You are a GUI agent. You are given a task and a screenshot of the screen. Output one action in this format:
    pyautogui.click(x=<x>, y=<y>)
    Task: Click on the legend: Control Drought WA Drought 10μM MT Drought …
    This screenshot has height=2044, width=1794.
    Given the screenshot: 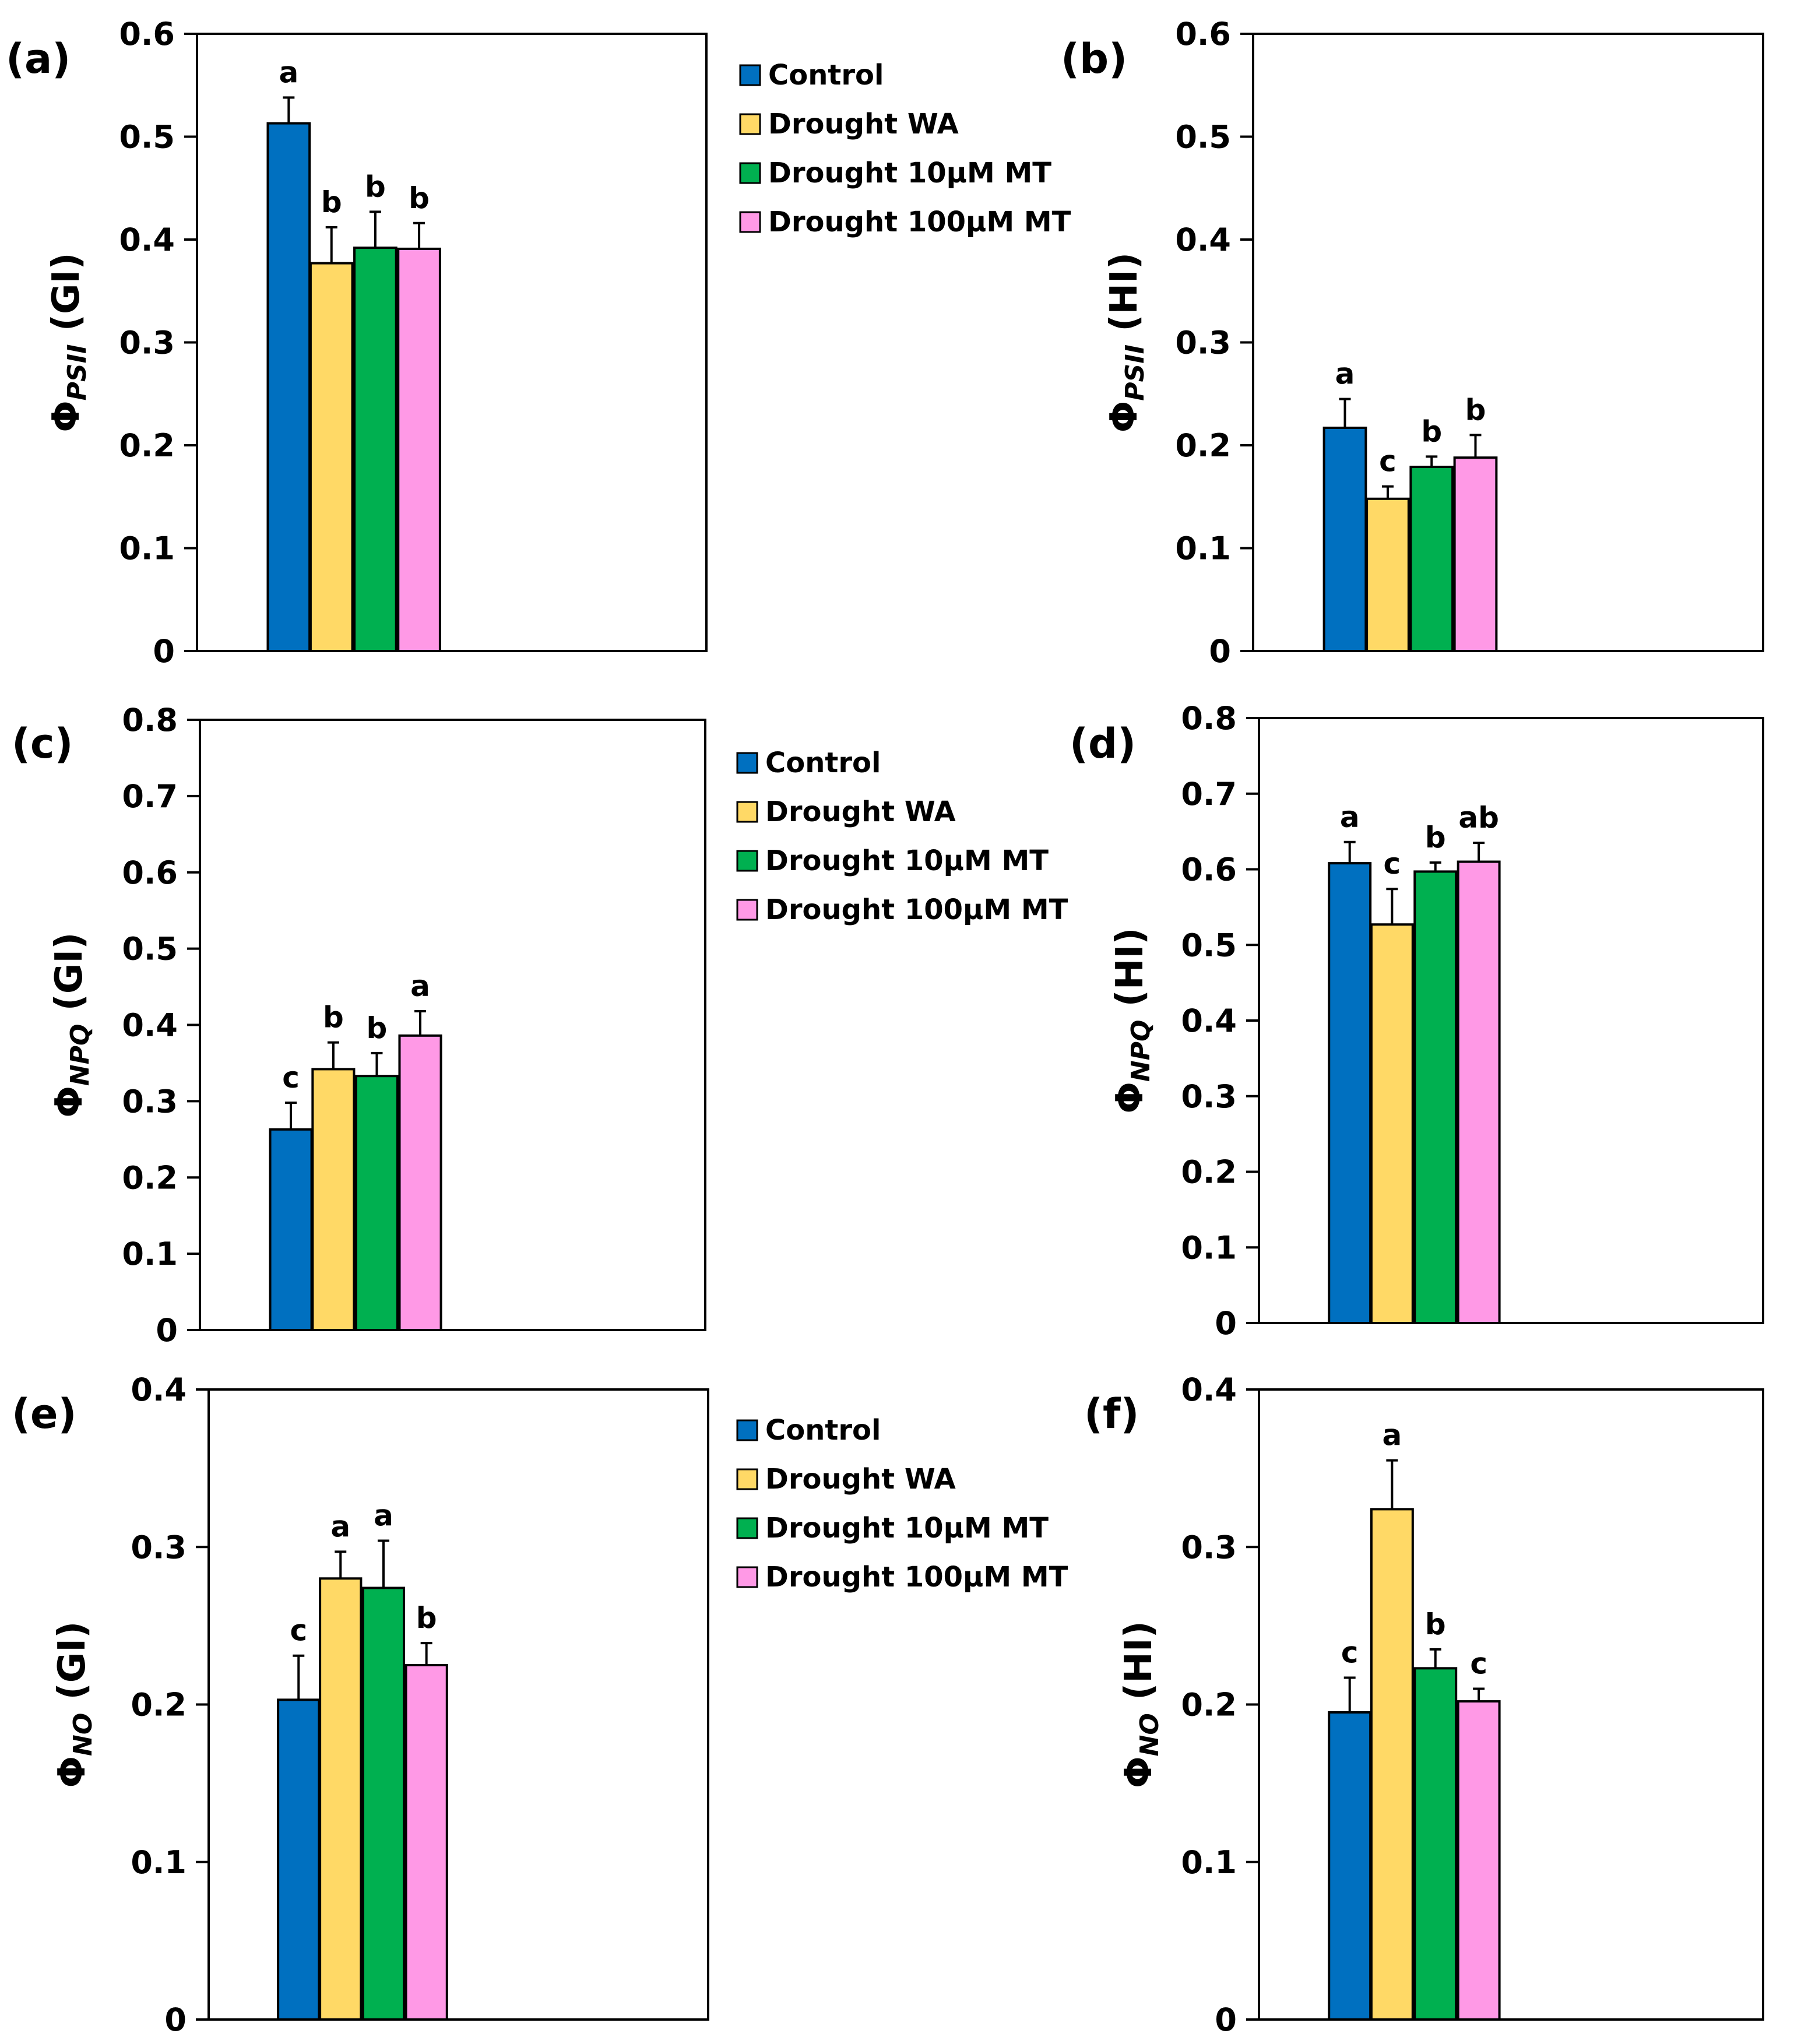 What is the action you would take?
    pyautogui.click(x=902, y=1503)
    